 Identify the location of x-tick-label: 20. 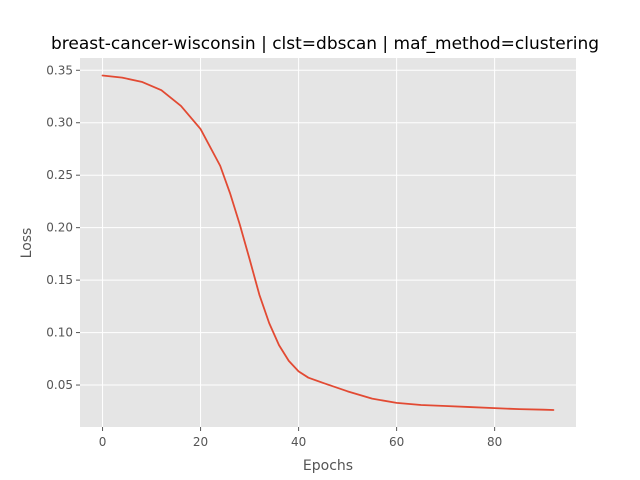
(200, 442).